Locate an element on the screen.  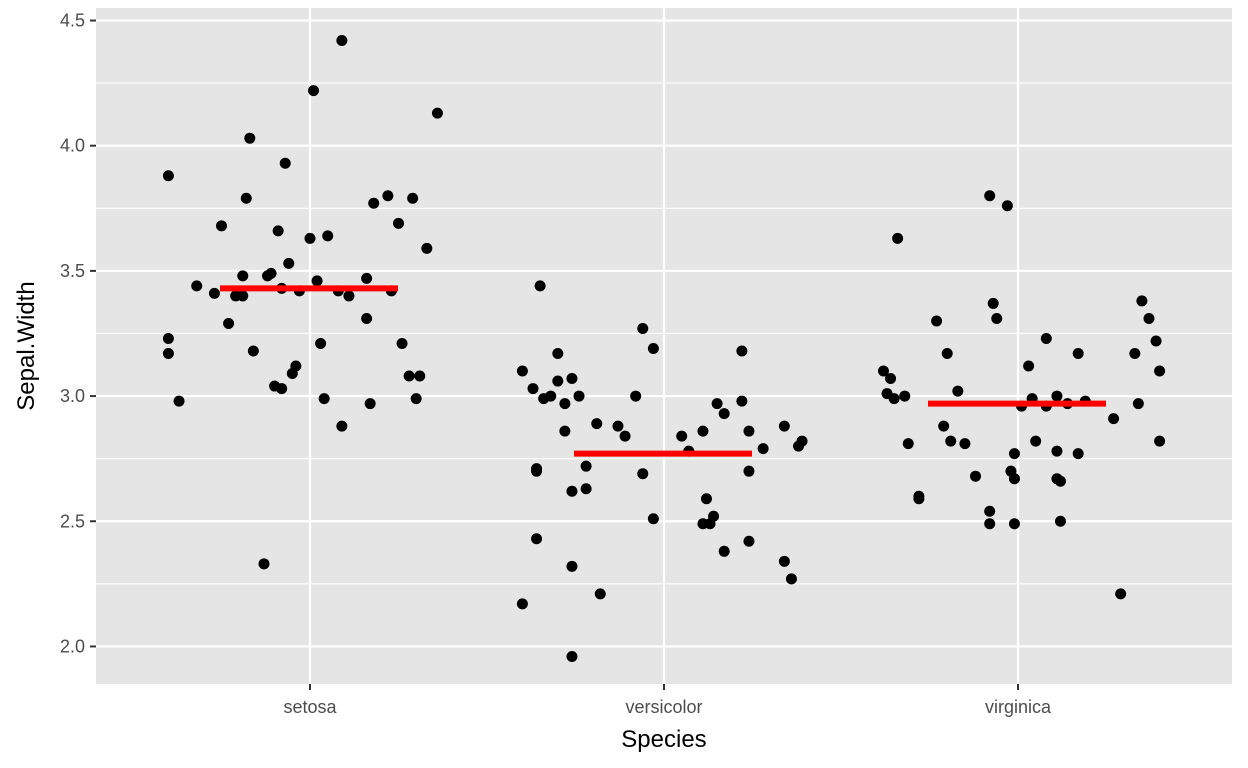
y-axis-ticks: 2.0 2.5 3.0 3.5 4.0 4.5 is located at coordinates (78, 333).